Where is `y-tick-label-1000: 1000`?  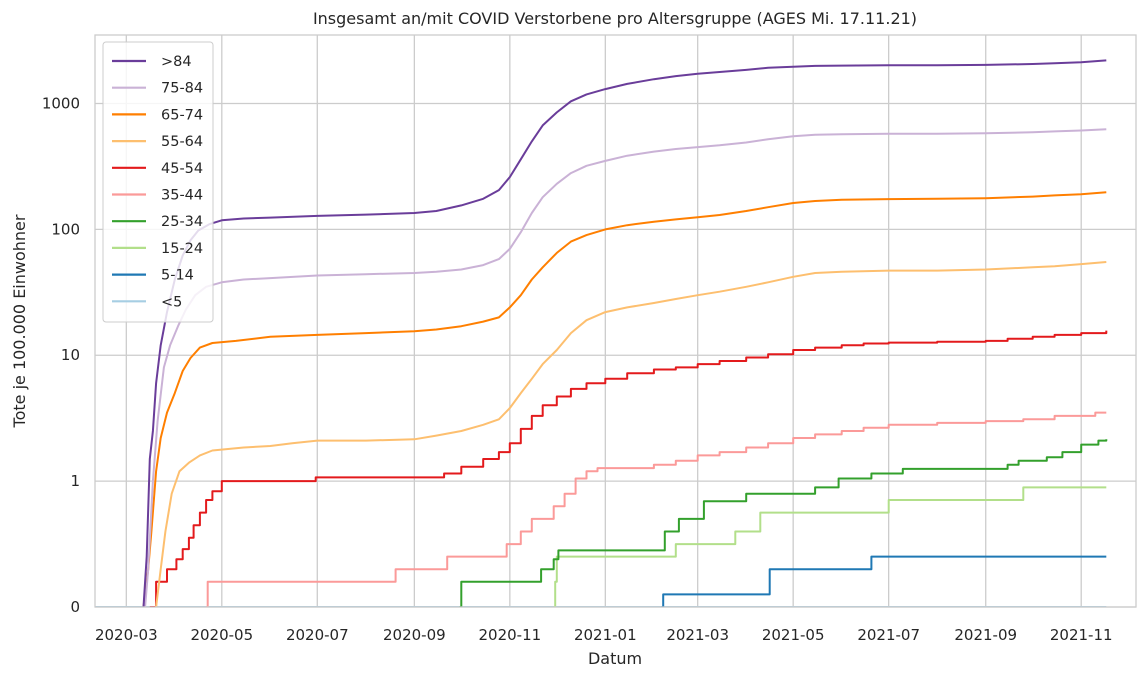
y-tick-label-1000: 1000 is located at coordinates (61, 103).